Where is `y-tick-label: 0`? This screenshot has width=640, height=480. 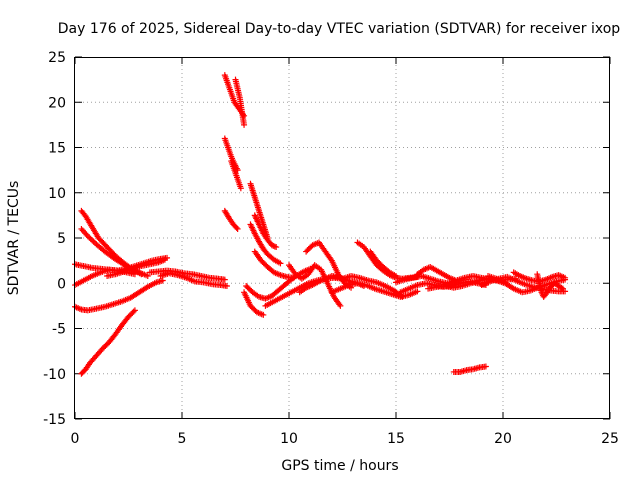 y-tick-label: 0 is located at coordinates (61, 284).